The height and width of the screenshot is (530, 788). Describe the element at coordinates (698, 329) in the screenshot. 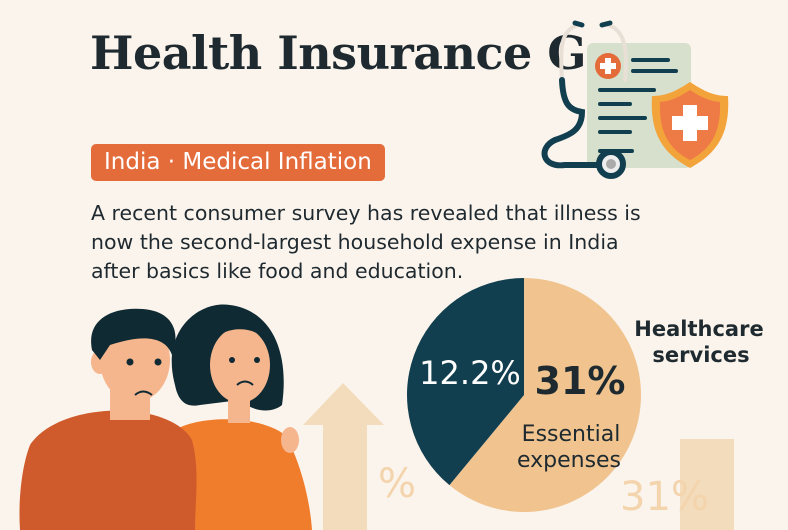

I see `healthcare-services-label-1: Healthcare` at that location.